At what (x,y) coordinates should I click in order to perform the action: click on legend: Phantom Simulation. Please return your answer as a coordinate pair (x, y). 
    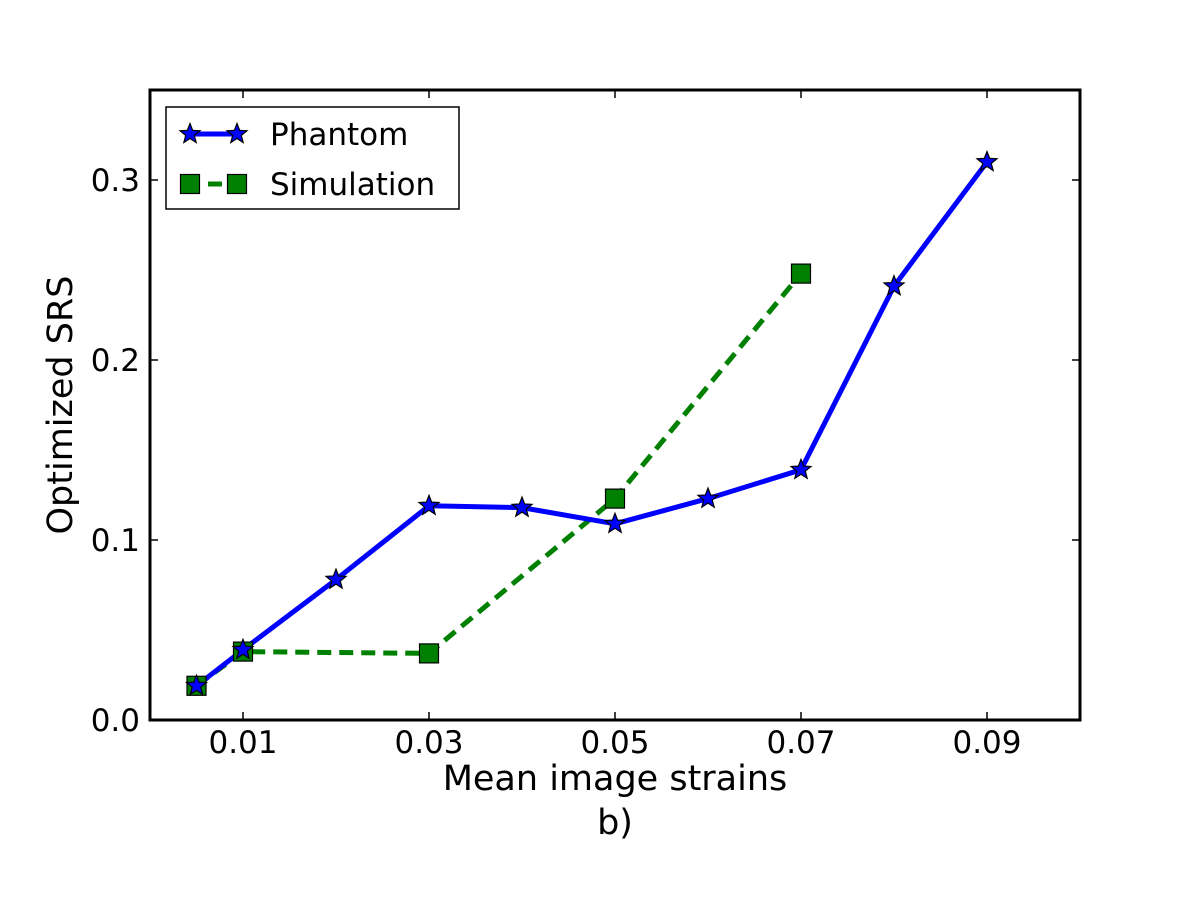
    Looking at the image, I should click on (312, 158).